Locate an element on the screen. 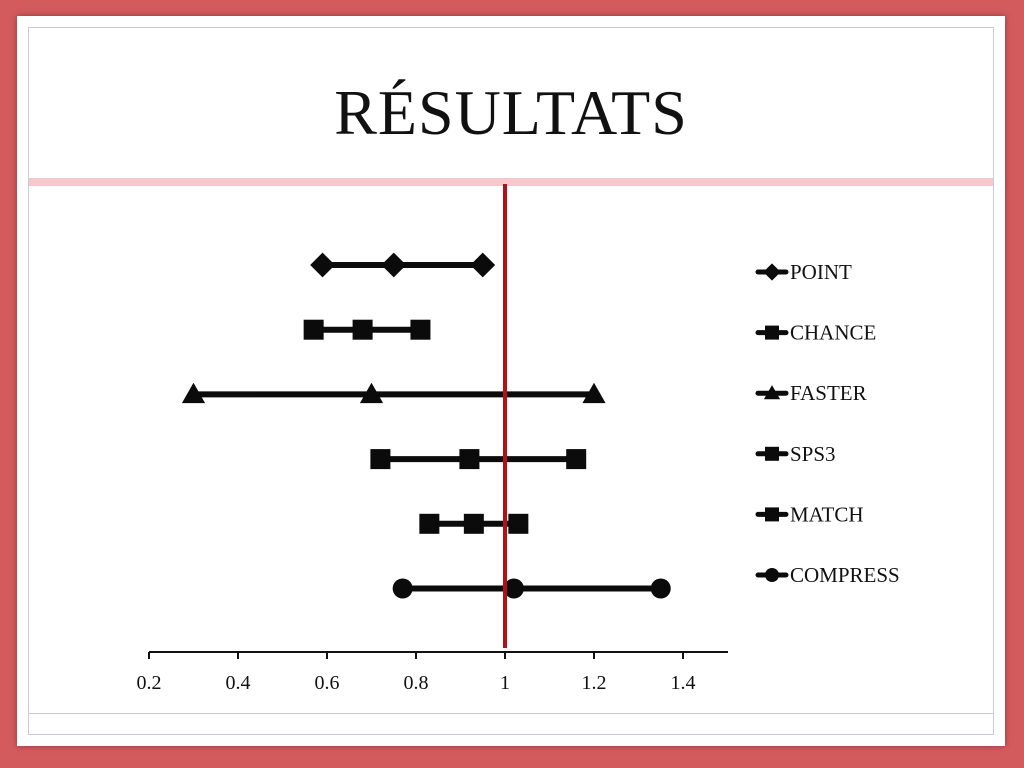  slide-title: RÉSULTATS is located at coordinates (511, 112).